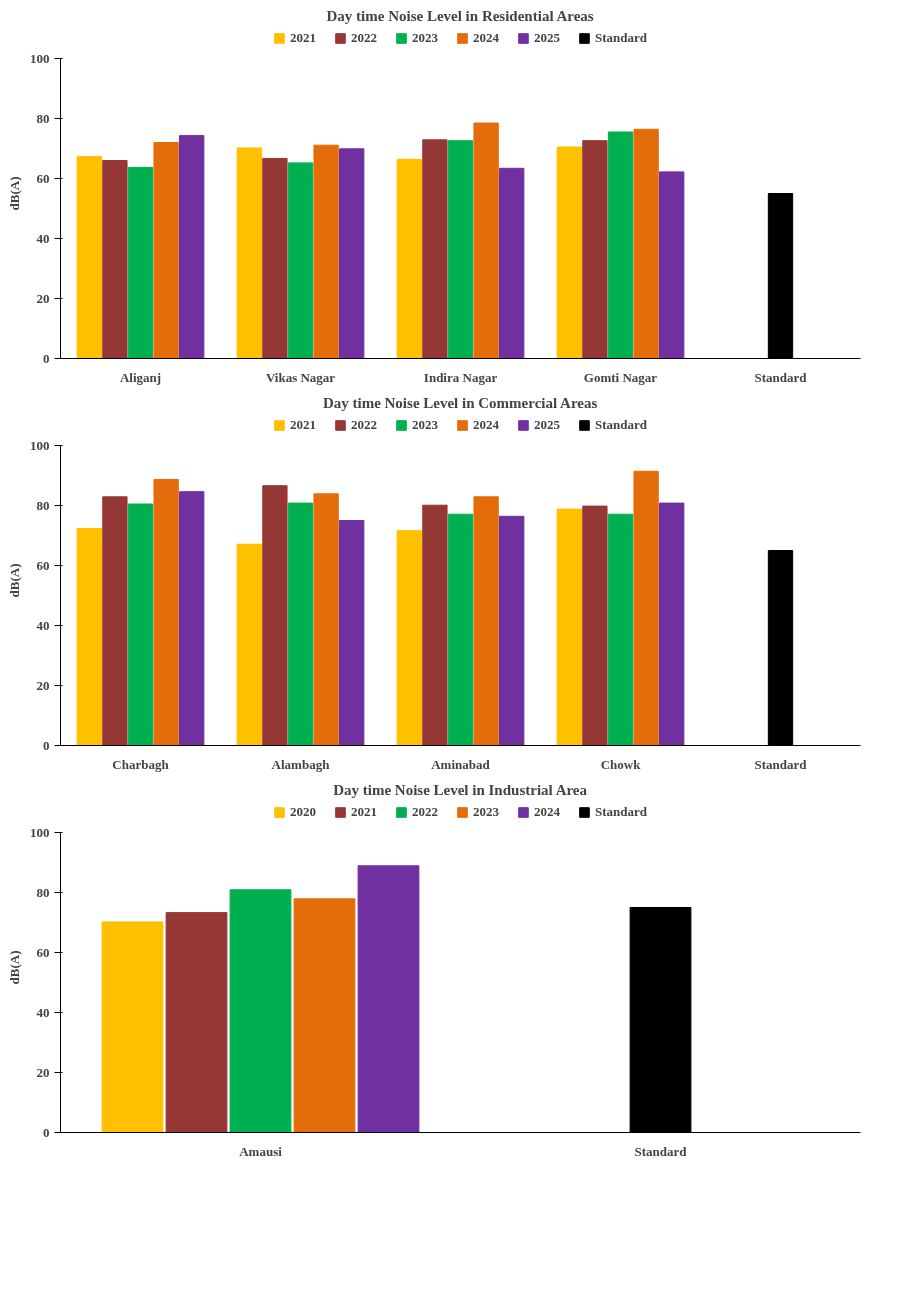  I want to click on x-tick-label: Aminabad, so click(461, 764).